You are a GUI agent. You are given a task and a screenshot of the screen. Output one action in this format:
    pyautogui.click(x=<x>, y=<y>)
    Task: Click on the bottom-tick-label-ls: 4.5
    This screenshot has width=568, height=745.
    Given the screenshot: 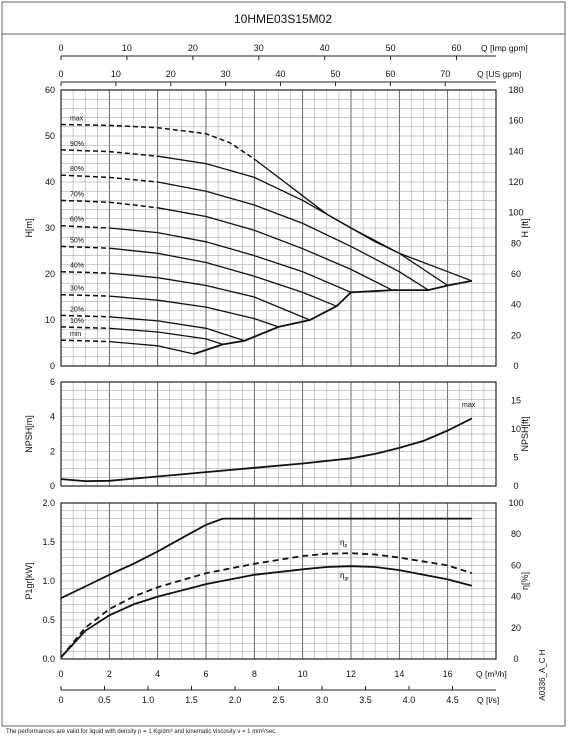 What is the action you would take?
    pyautogui.click(x=452, y=700)
    